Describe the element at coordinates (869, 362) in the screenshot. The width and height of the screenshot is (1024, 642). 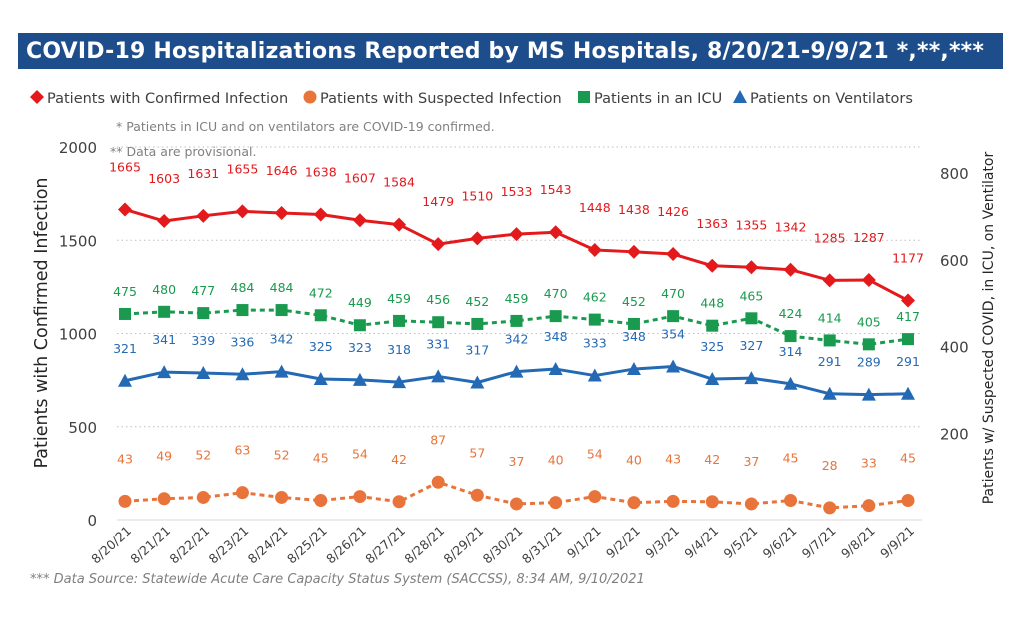
I see `data-label: 289` at that location.